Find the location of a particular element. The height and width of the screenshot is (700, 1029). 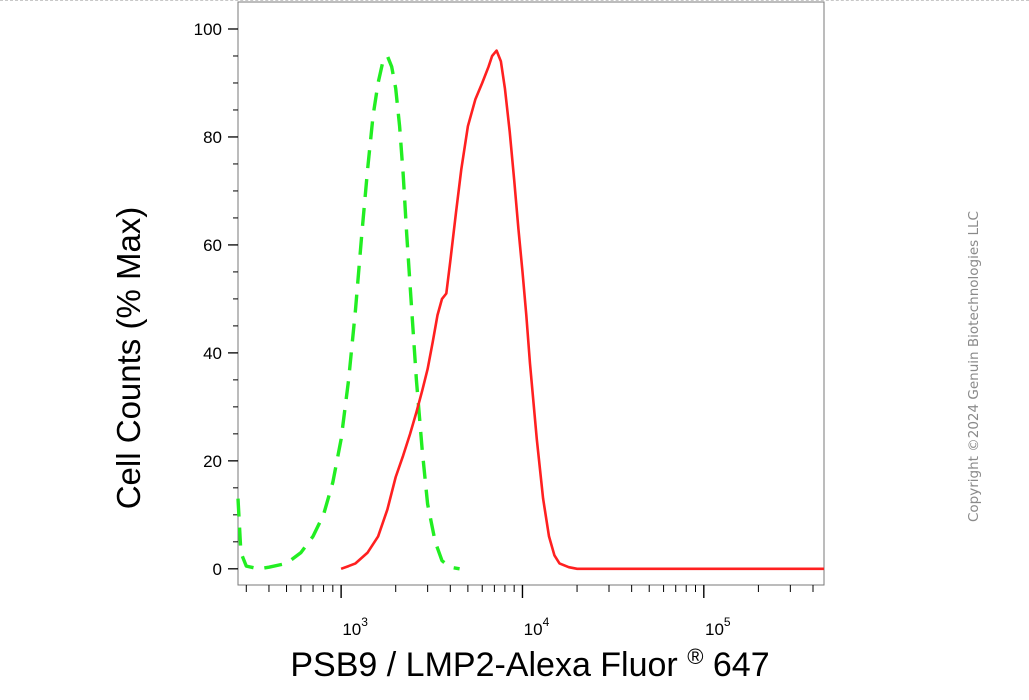

x-axis-label-tail: 647 is located at coordinates (741, 665).